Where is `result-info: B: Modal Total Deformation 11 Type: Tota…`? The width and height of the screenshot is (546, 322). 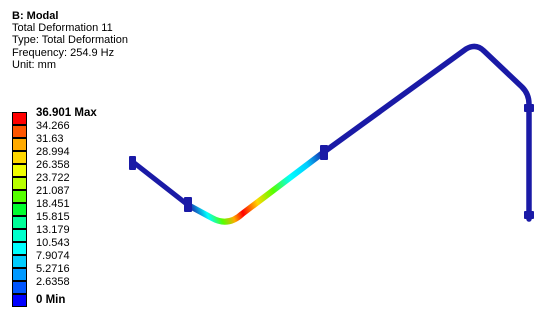 result-info: B: Modal Total Deformation 11 Type: Tota… is located at coordinates (70, 40).